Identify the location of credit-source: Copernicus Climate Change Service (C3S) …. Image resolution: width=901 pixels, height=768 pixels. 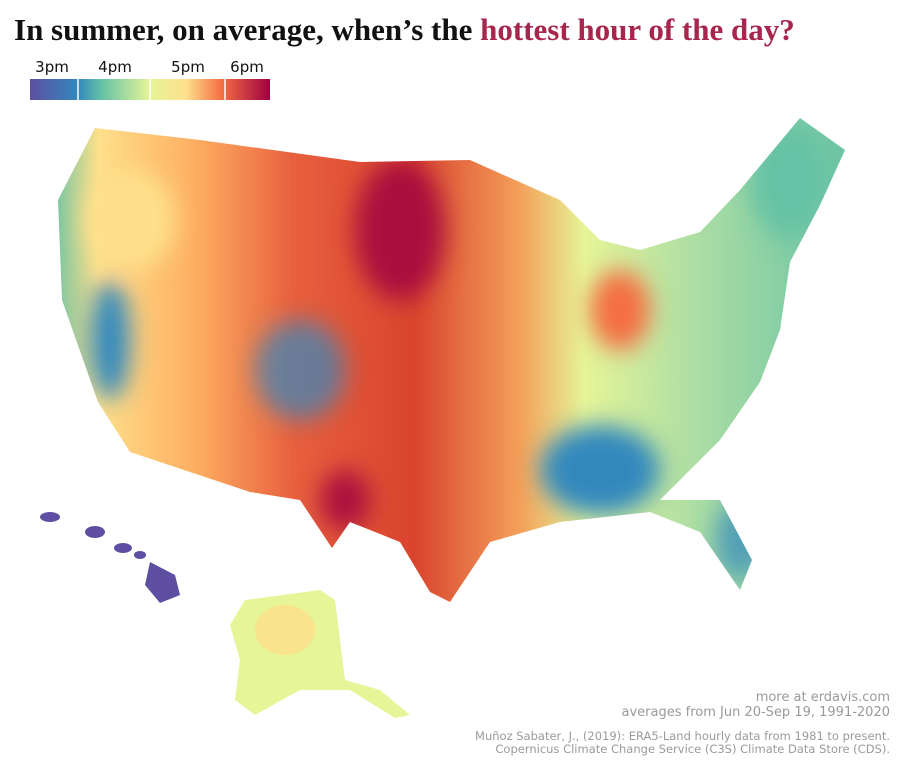
(692, 749).